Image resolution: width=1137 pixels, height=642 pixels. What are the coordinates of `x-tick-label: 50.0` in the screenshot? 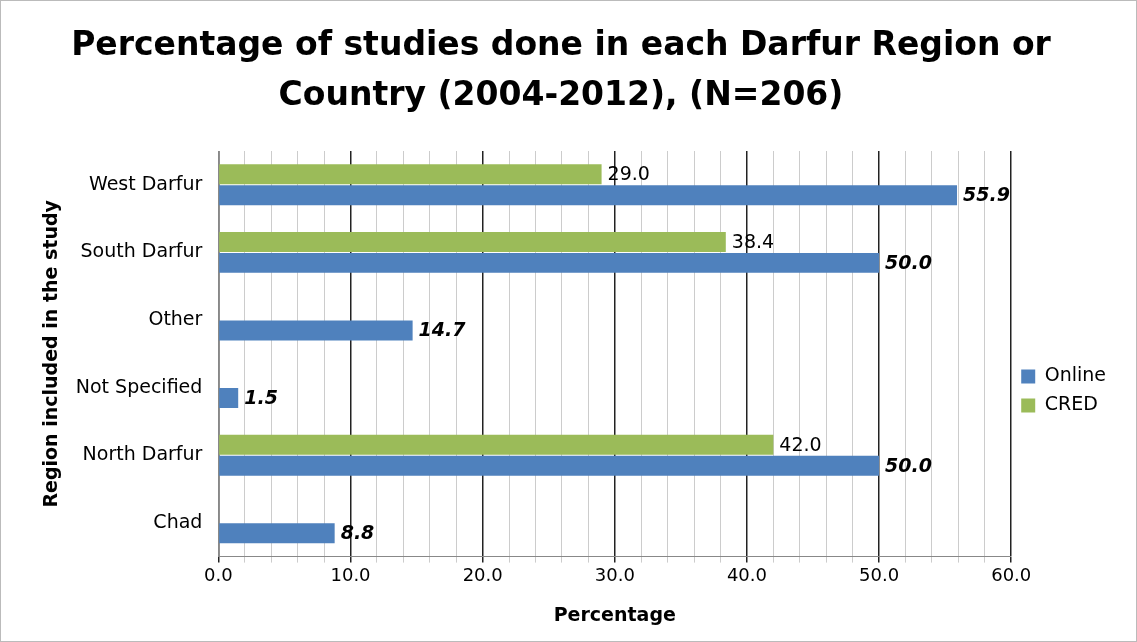 It's located at (879, 575).